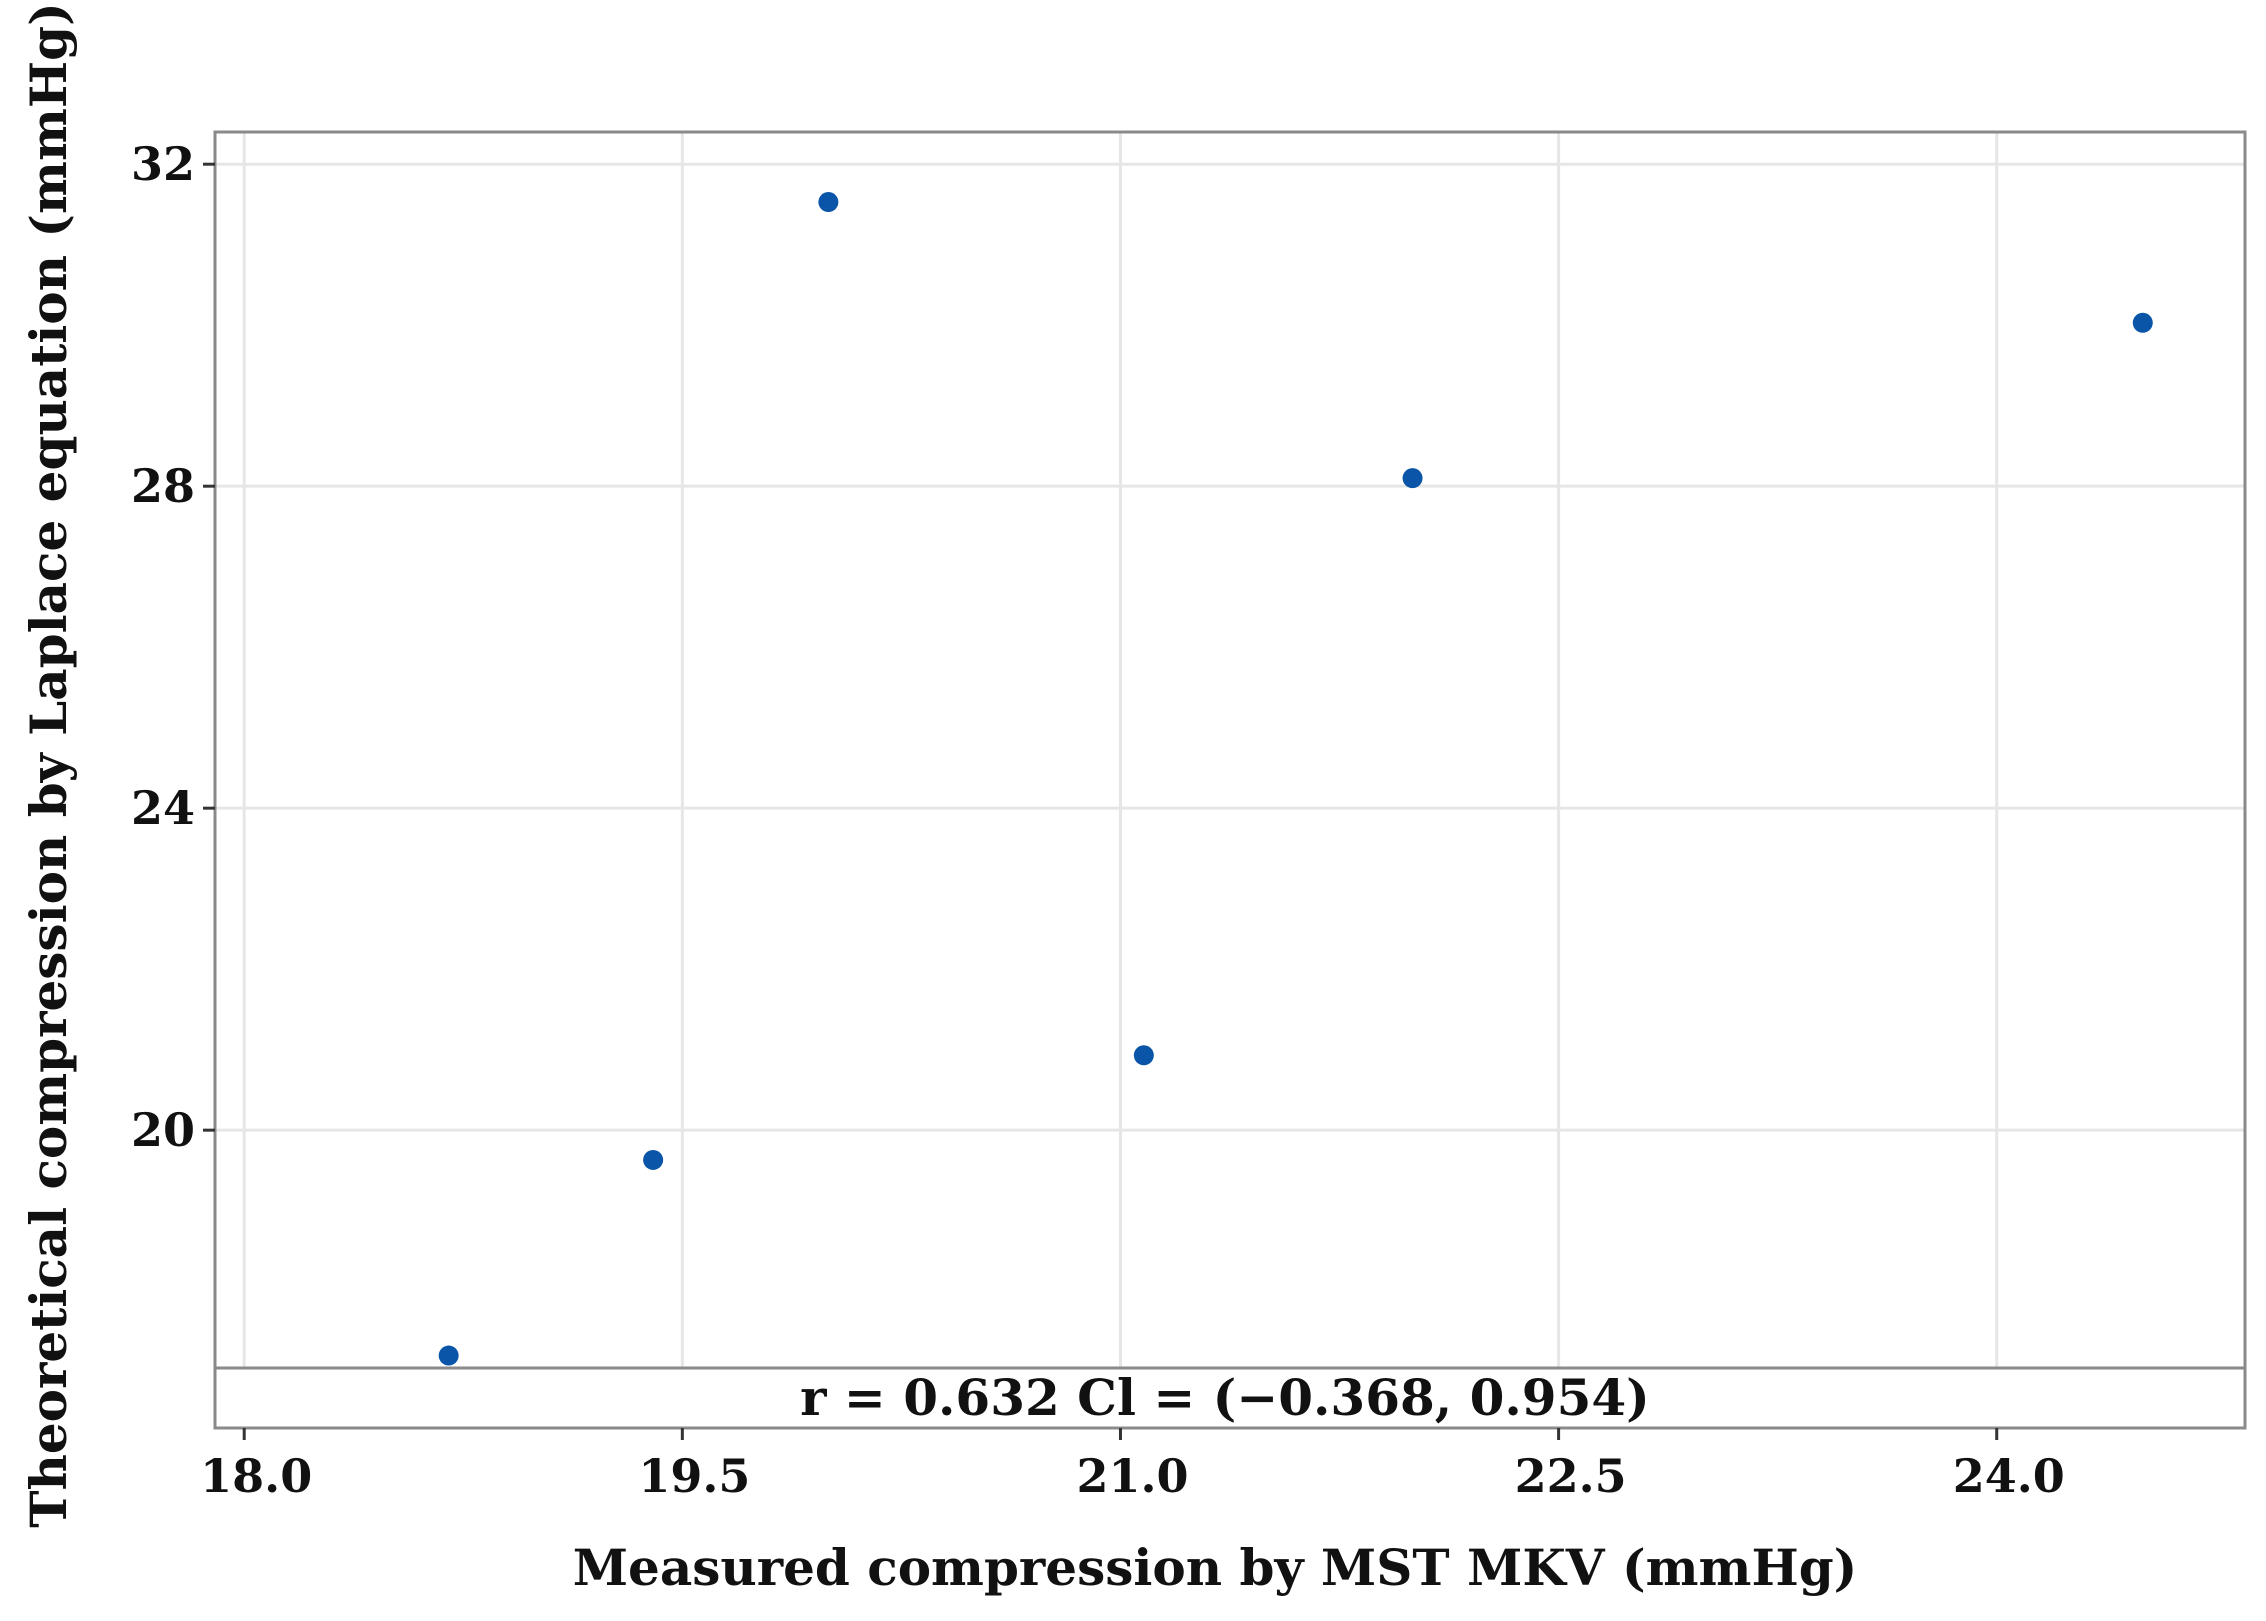 The height and width of the screenshot is (1621, 2266). What do you see at coordinates (694, 1476) in the screenshot?
I see `x-tick-label: 19.5` at bounding box center [694, 1476].